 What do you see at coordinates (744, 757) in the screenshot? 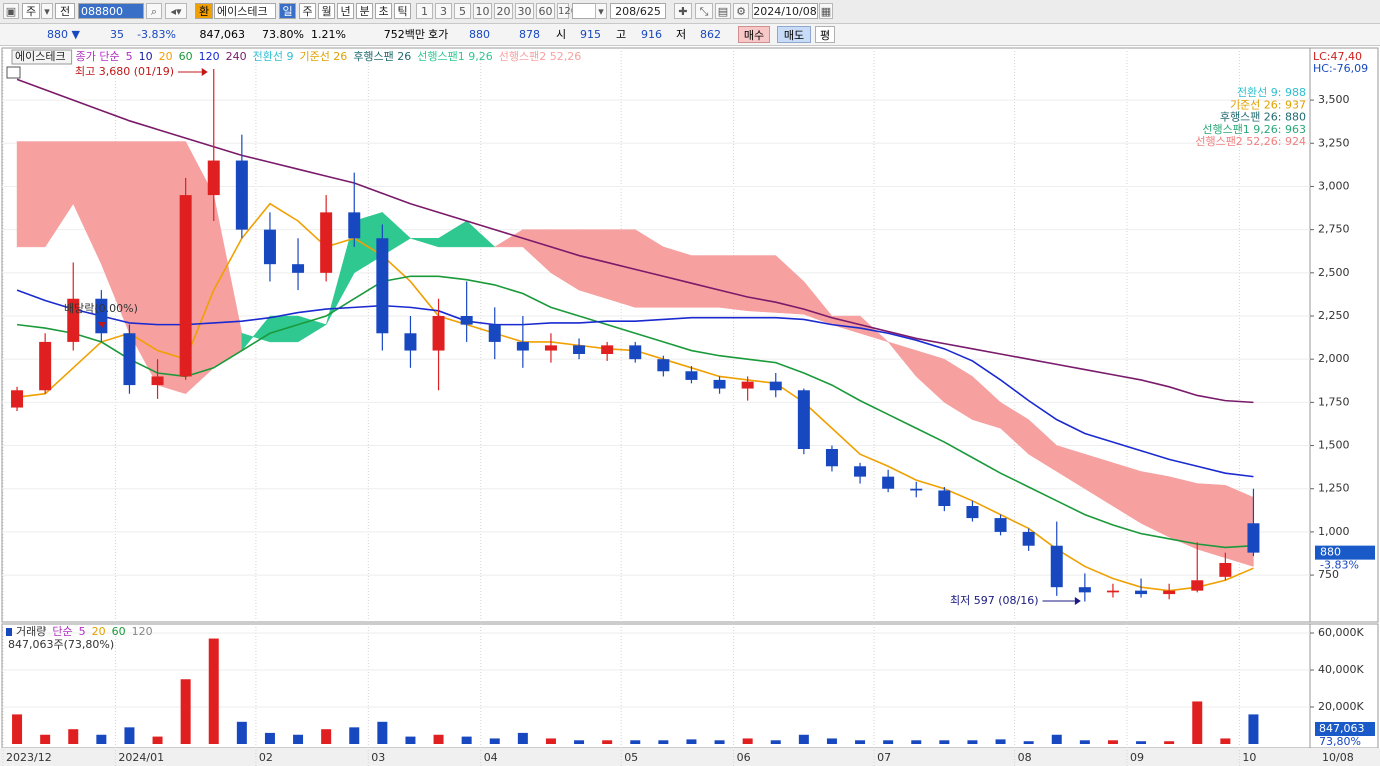
I see `x-tick-label: 06` at bounding box center [744, 757].